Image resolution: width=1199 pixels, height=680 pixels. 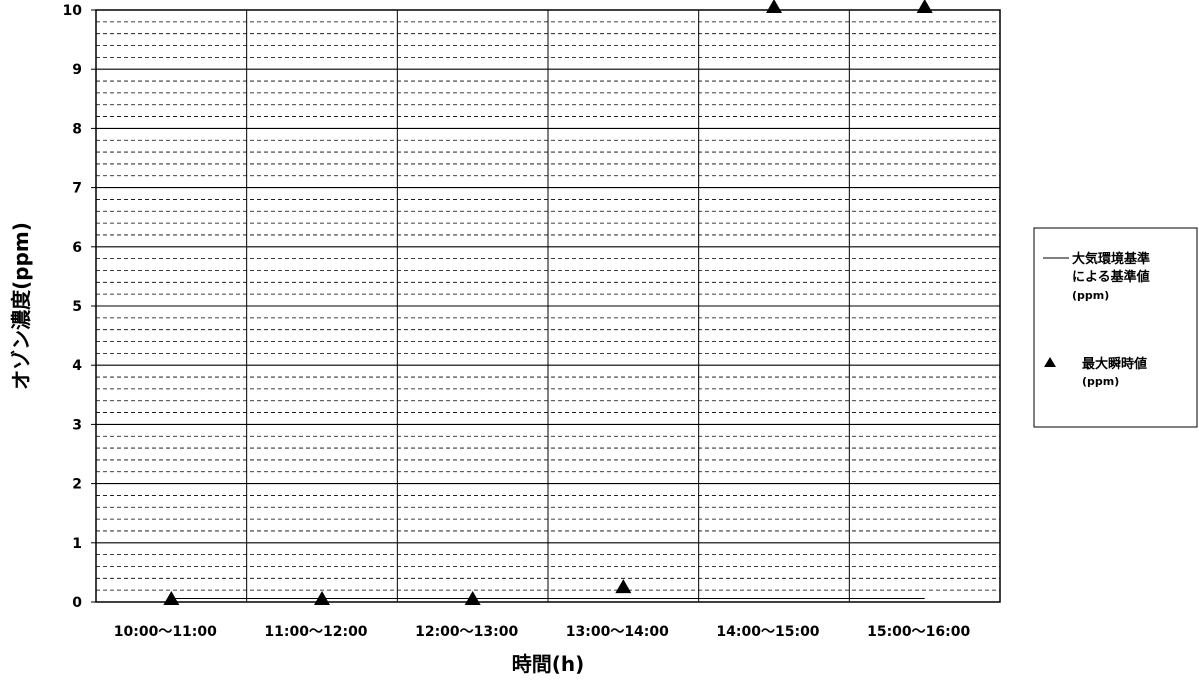 I want to click on y-tick-label: 2, so click(x=77, y=485).